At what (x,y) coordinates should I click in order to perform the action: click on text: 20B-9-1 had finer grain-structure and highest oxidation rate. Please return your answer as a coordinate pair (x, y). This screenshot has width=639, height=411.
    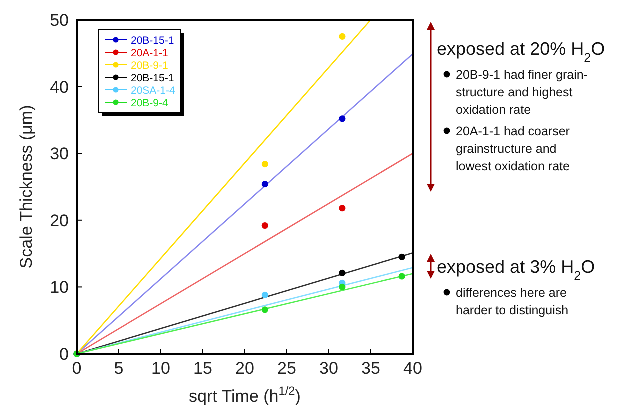
    Looking at the image, I should click on (522, 92).